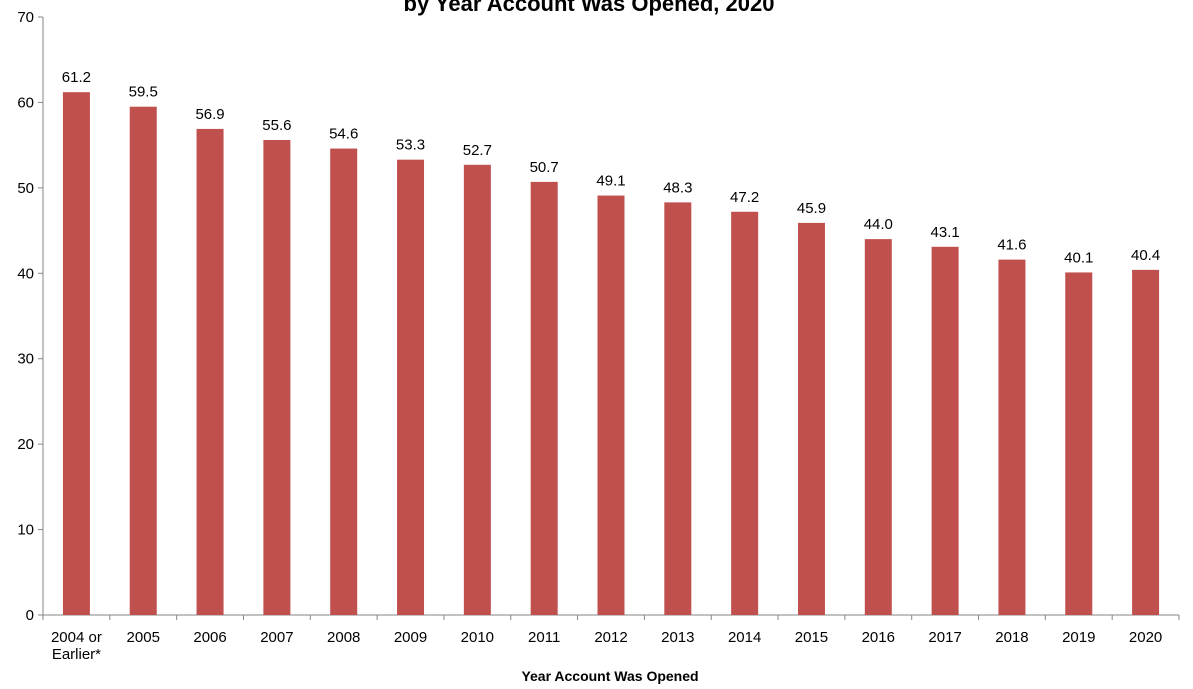 The image size is (1193, 689). I want to click on bar-value-label: 50.7, so click(544, 167).